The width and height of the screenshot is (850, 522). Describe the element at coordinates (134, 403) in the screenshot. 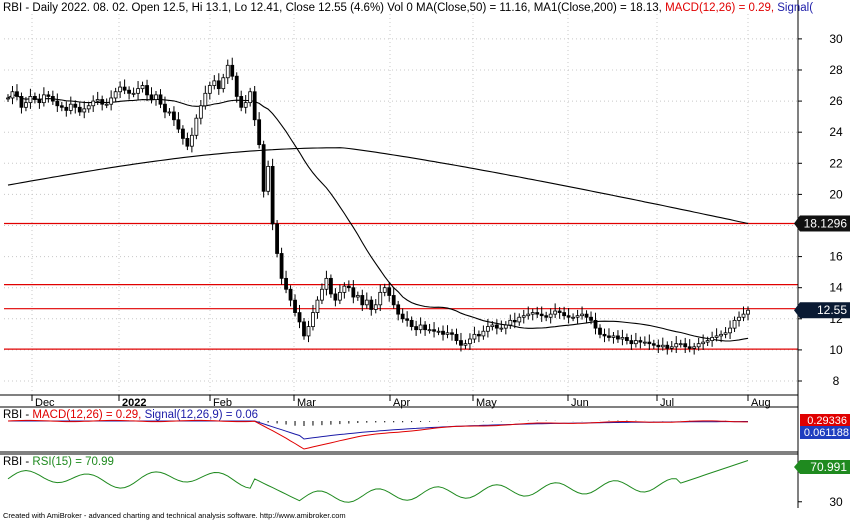

I see `x-tick-label: 2022` at that location.